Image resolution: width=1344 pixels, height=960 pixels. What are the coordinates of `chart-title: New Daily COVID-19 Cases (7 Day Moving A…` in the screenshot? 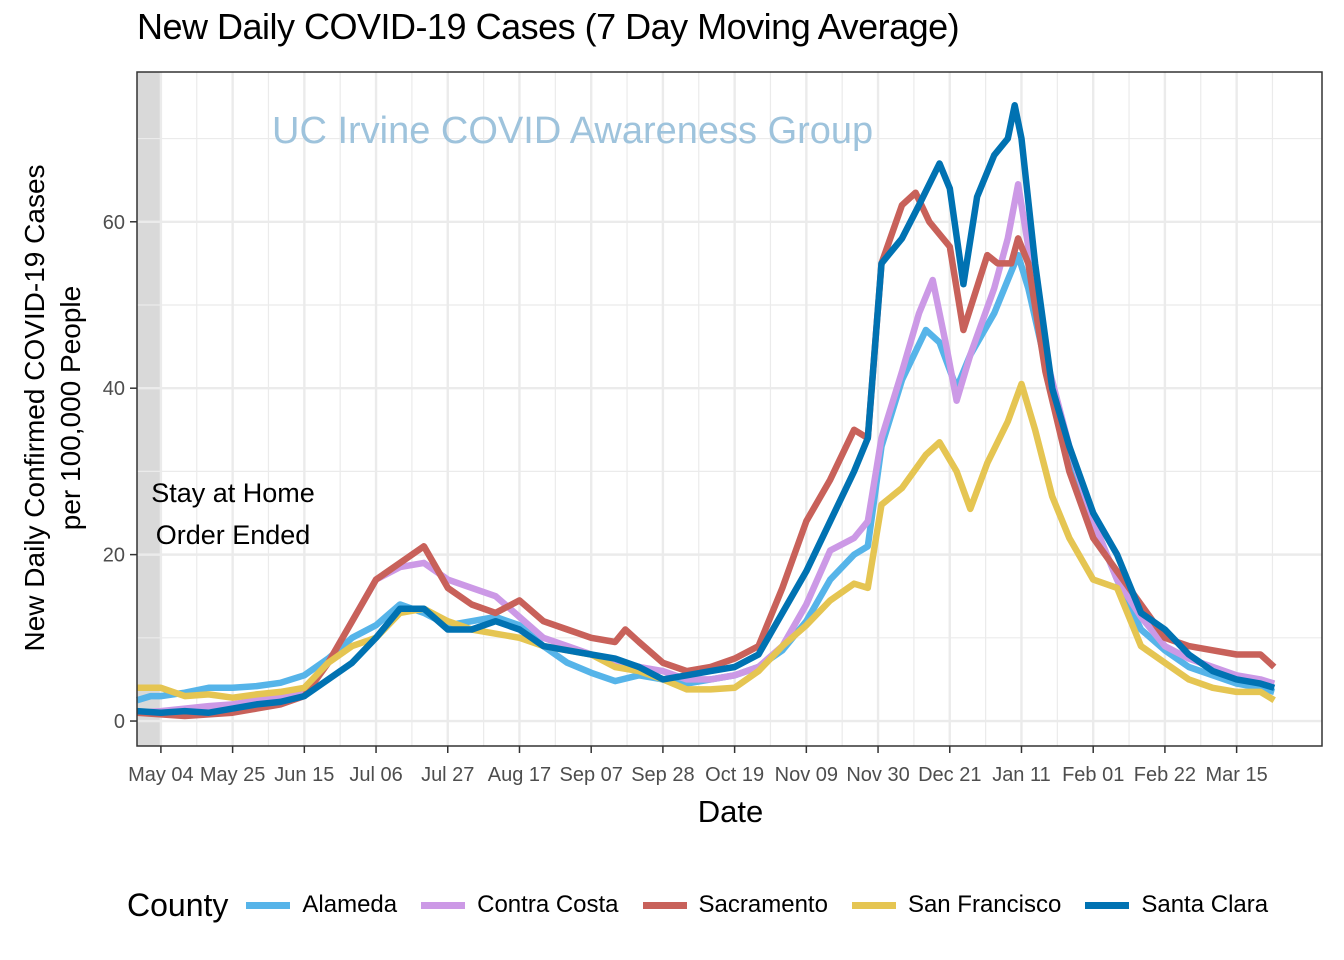 It's located at (548, 26).